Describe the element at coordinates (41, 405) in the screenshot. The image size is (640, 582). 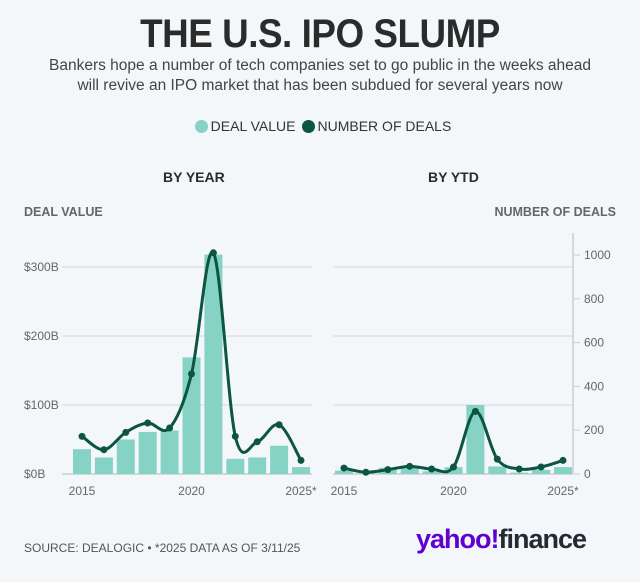
I see `y-left-tick-label: $100B` at that location.